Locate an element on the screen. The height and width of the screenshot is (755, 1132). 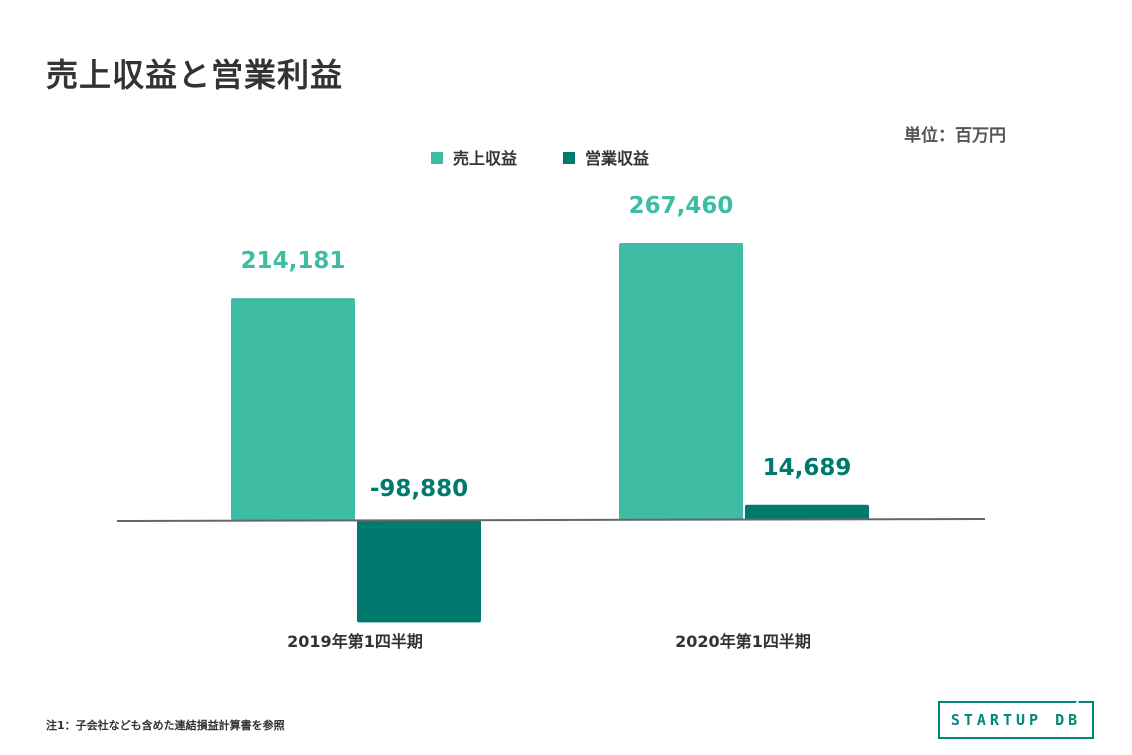
bar-operating-2019 is located at coordinates (419, 571).